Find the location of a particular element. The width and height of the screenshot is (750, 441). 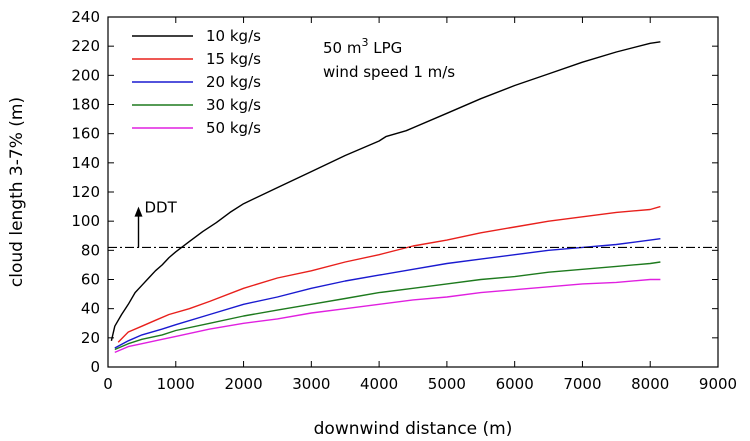

legend-label: 20 kg/s is located at coordinates (233, 82).